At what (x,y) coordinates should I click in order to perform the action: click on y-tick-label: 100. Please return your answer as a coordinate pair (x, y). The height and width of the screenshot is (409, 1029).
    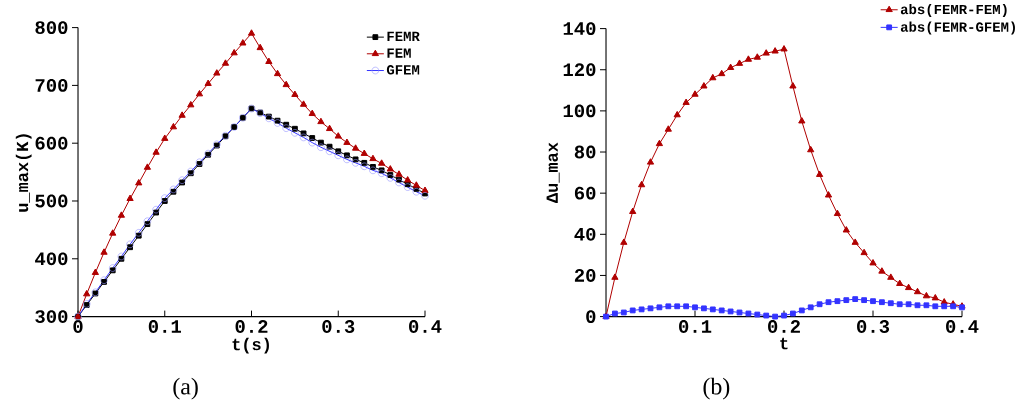
    Looking at the image, I should click on (579, 111).